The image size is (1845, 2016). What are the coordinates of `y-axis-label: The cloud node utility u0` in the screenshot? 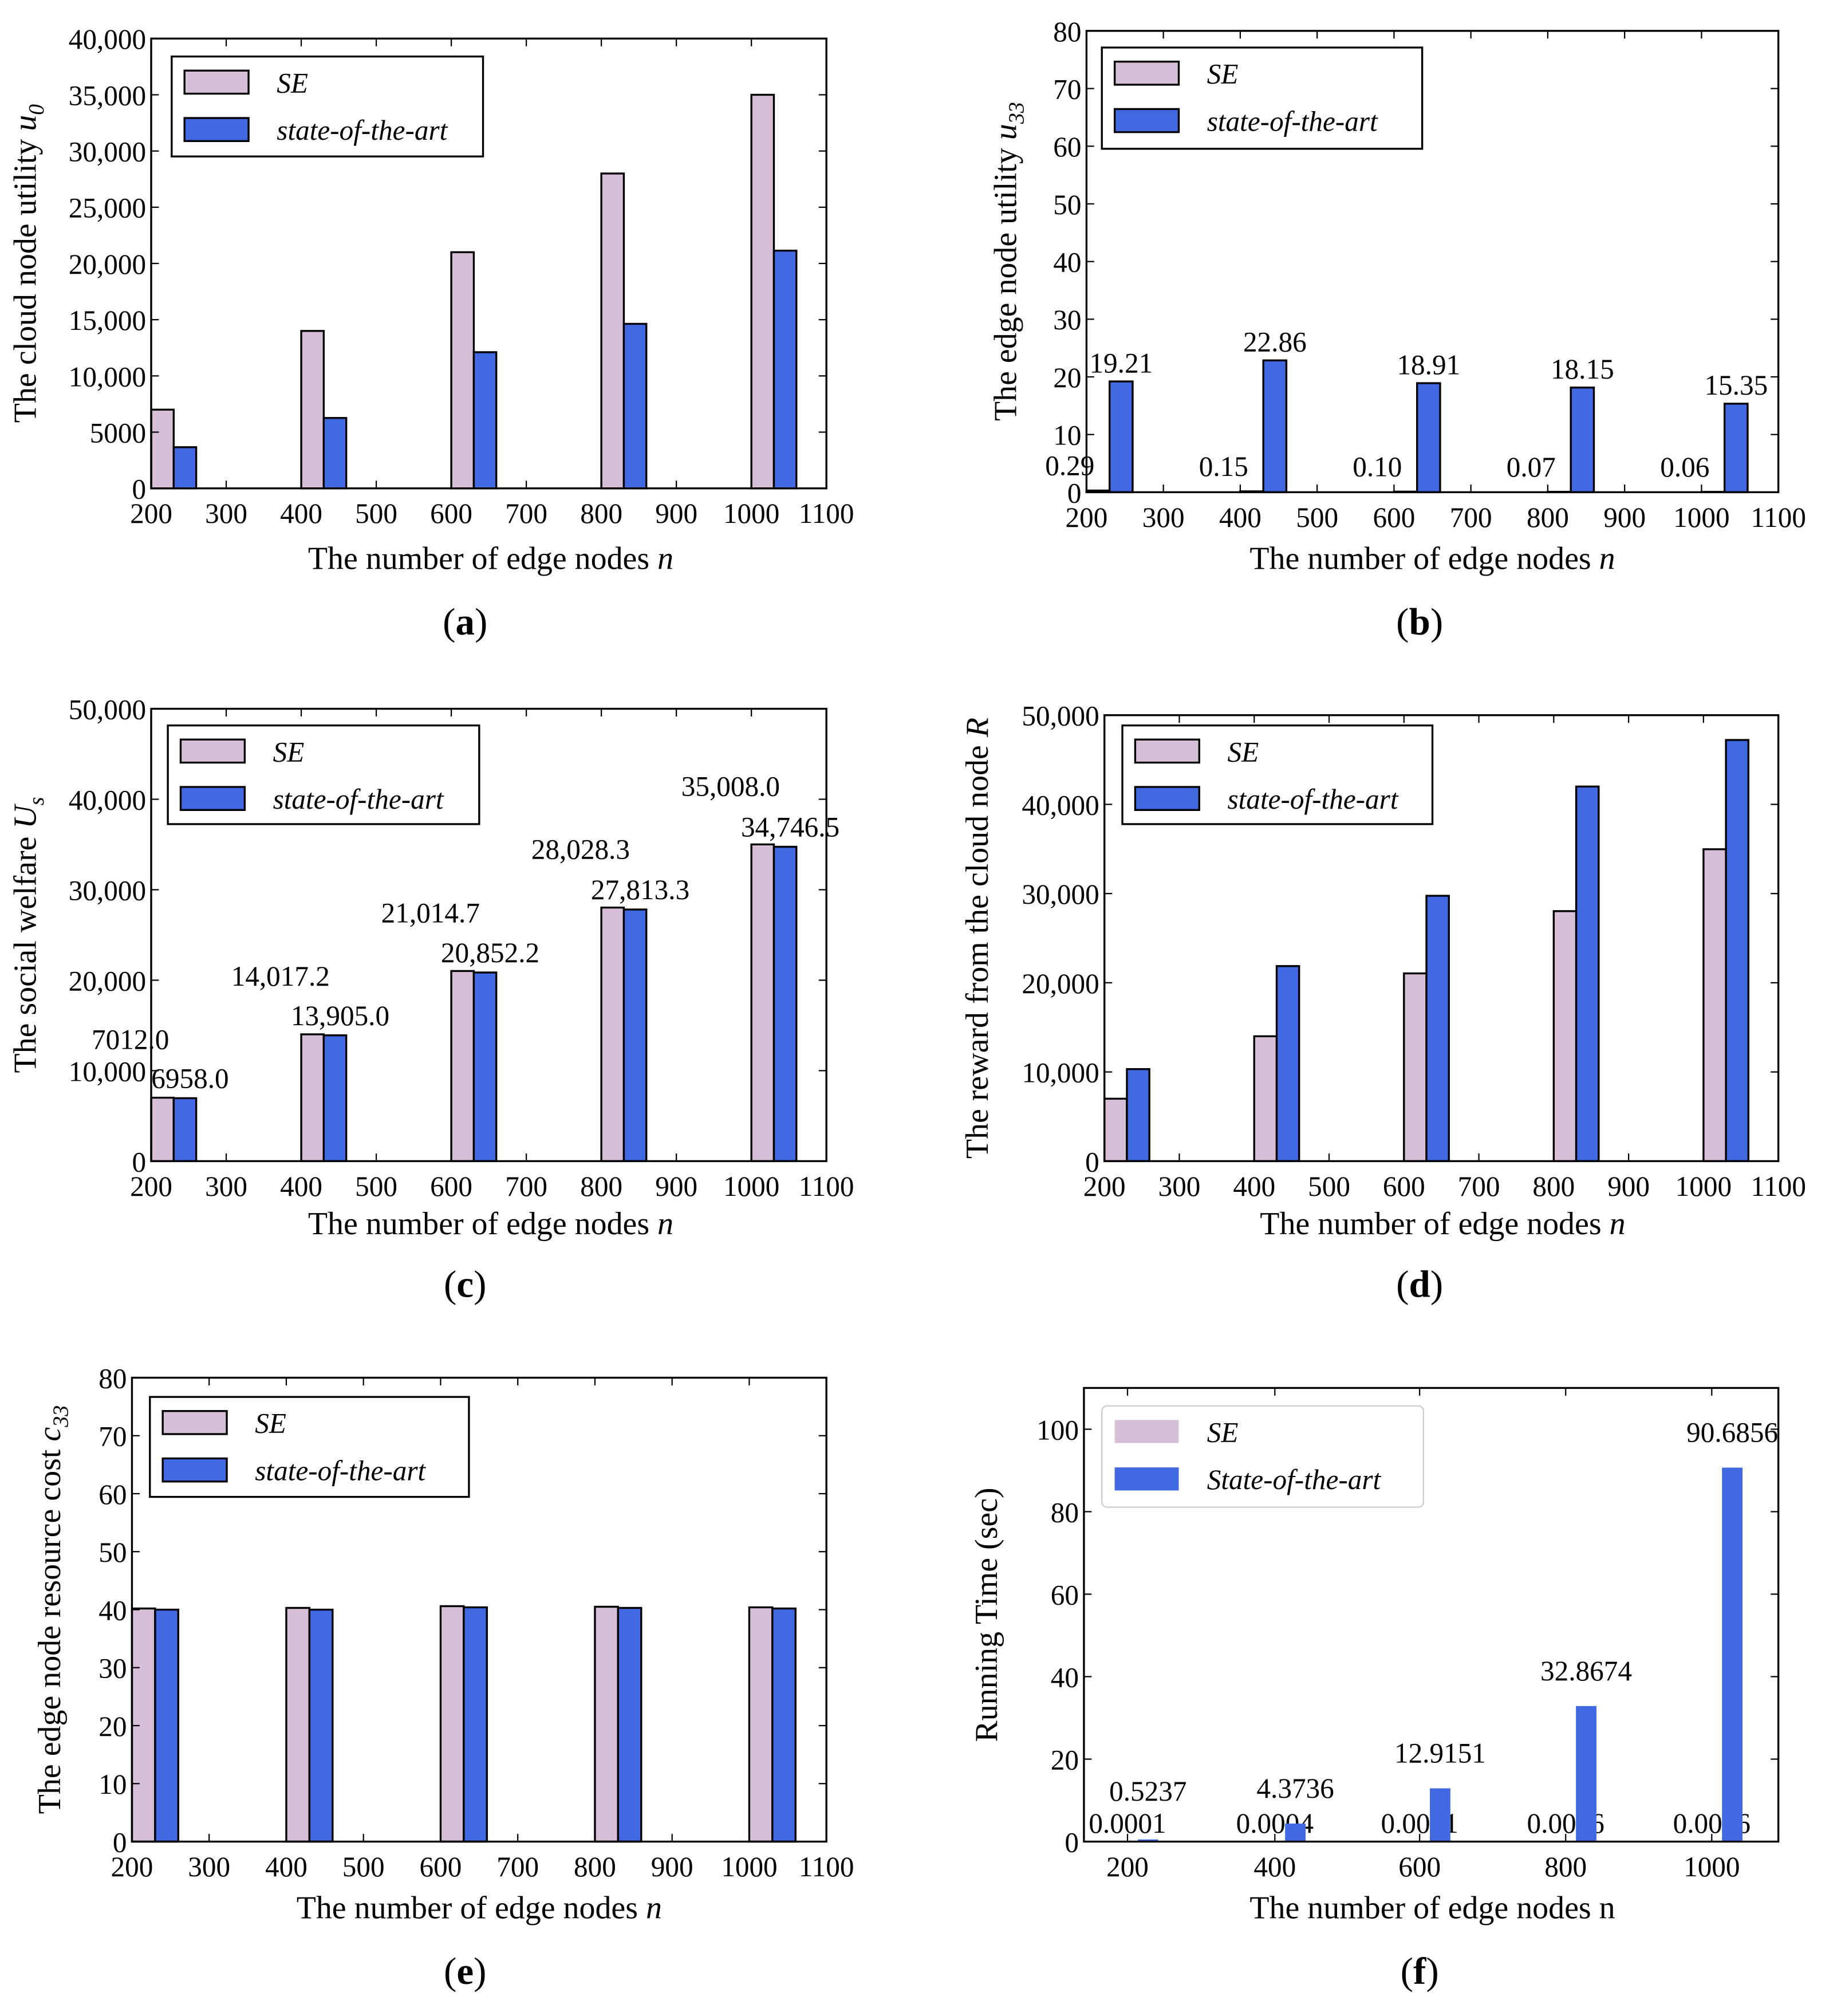 It's located at (28, 263).